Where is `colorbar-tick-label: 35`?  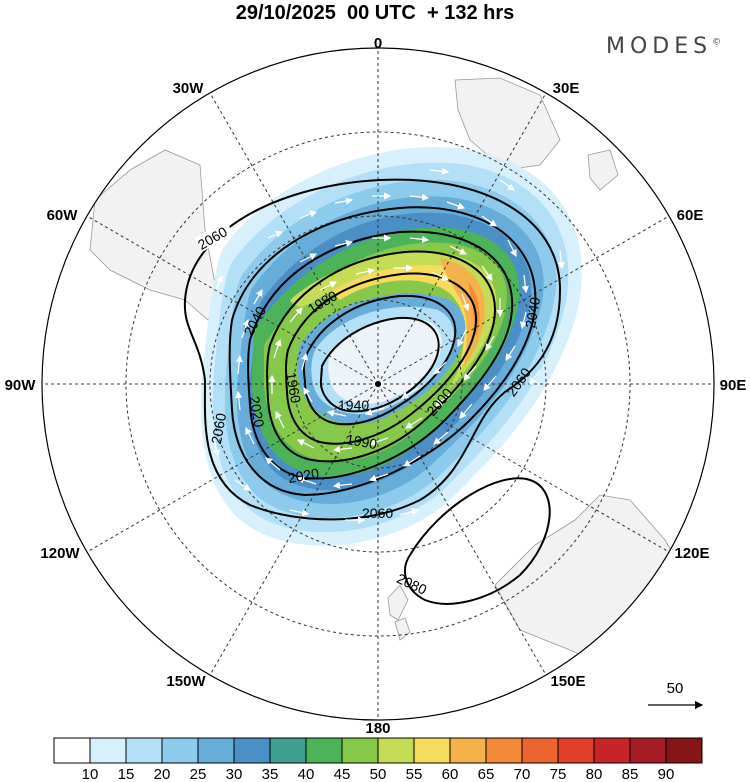 colorbar-tick-label: 35 is located at coordinates (270, 774).